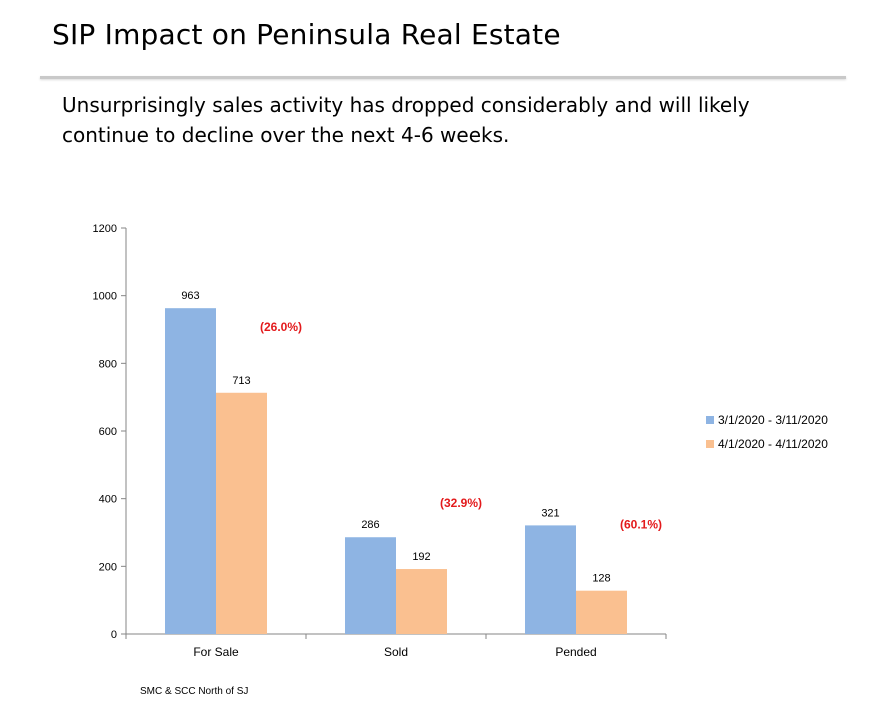 The width and height of the screenshot is (871, 713). What do you see at coordinates (396, 652) in the screenshot?
I see `x-category-label: Sold` at bounding box center [396, 652].